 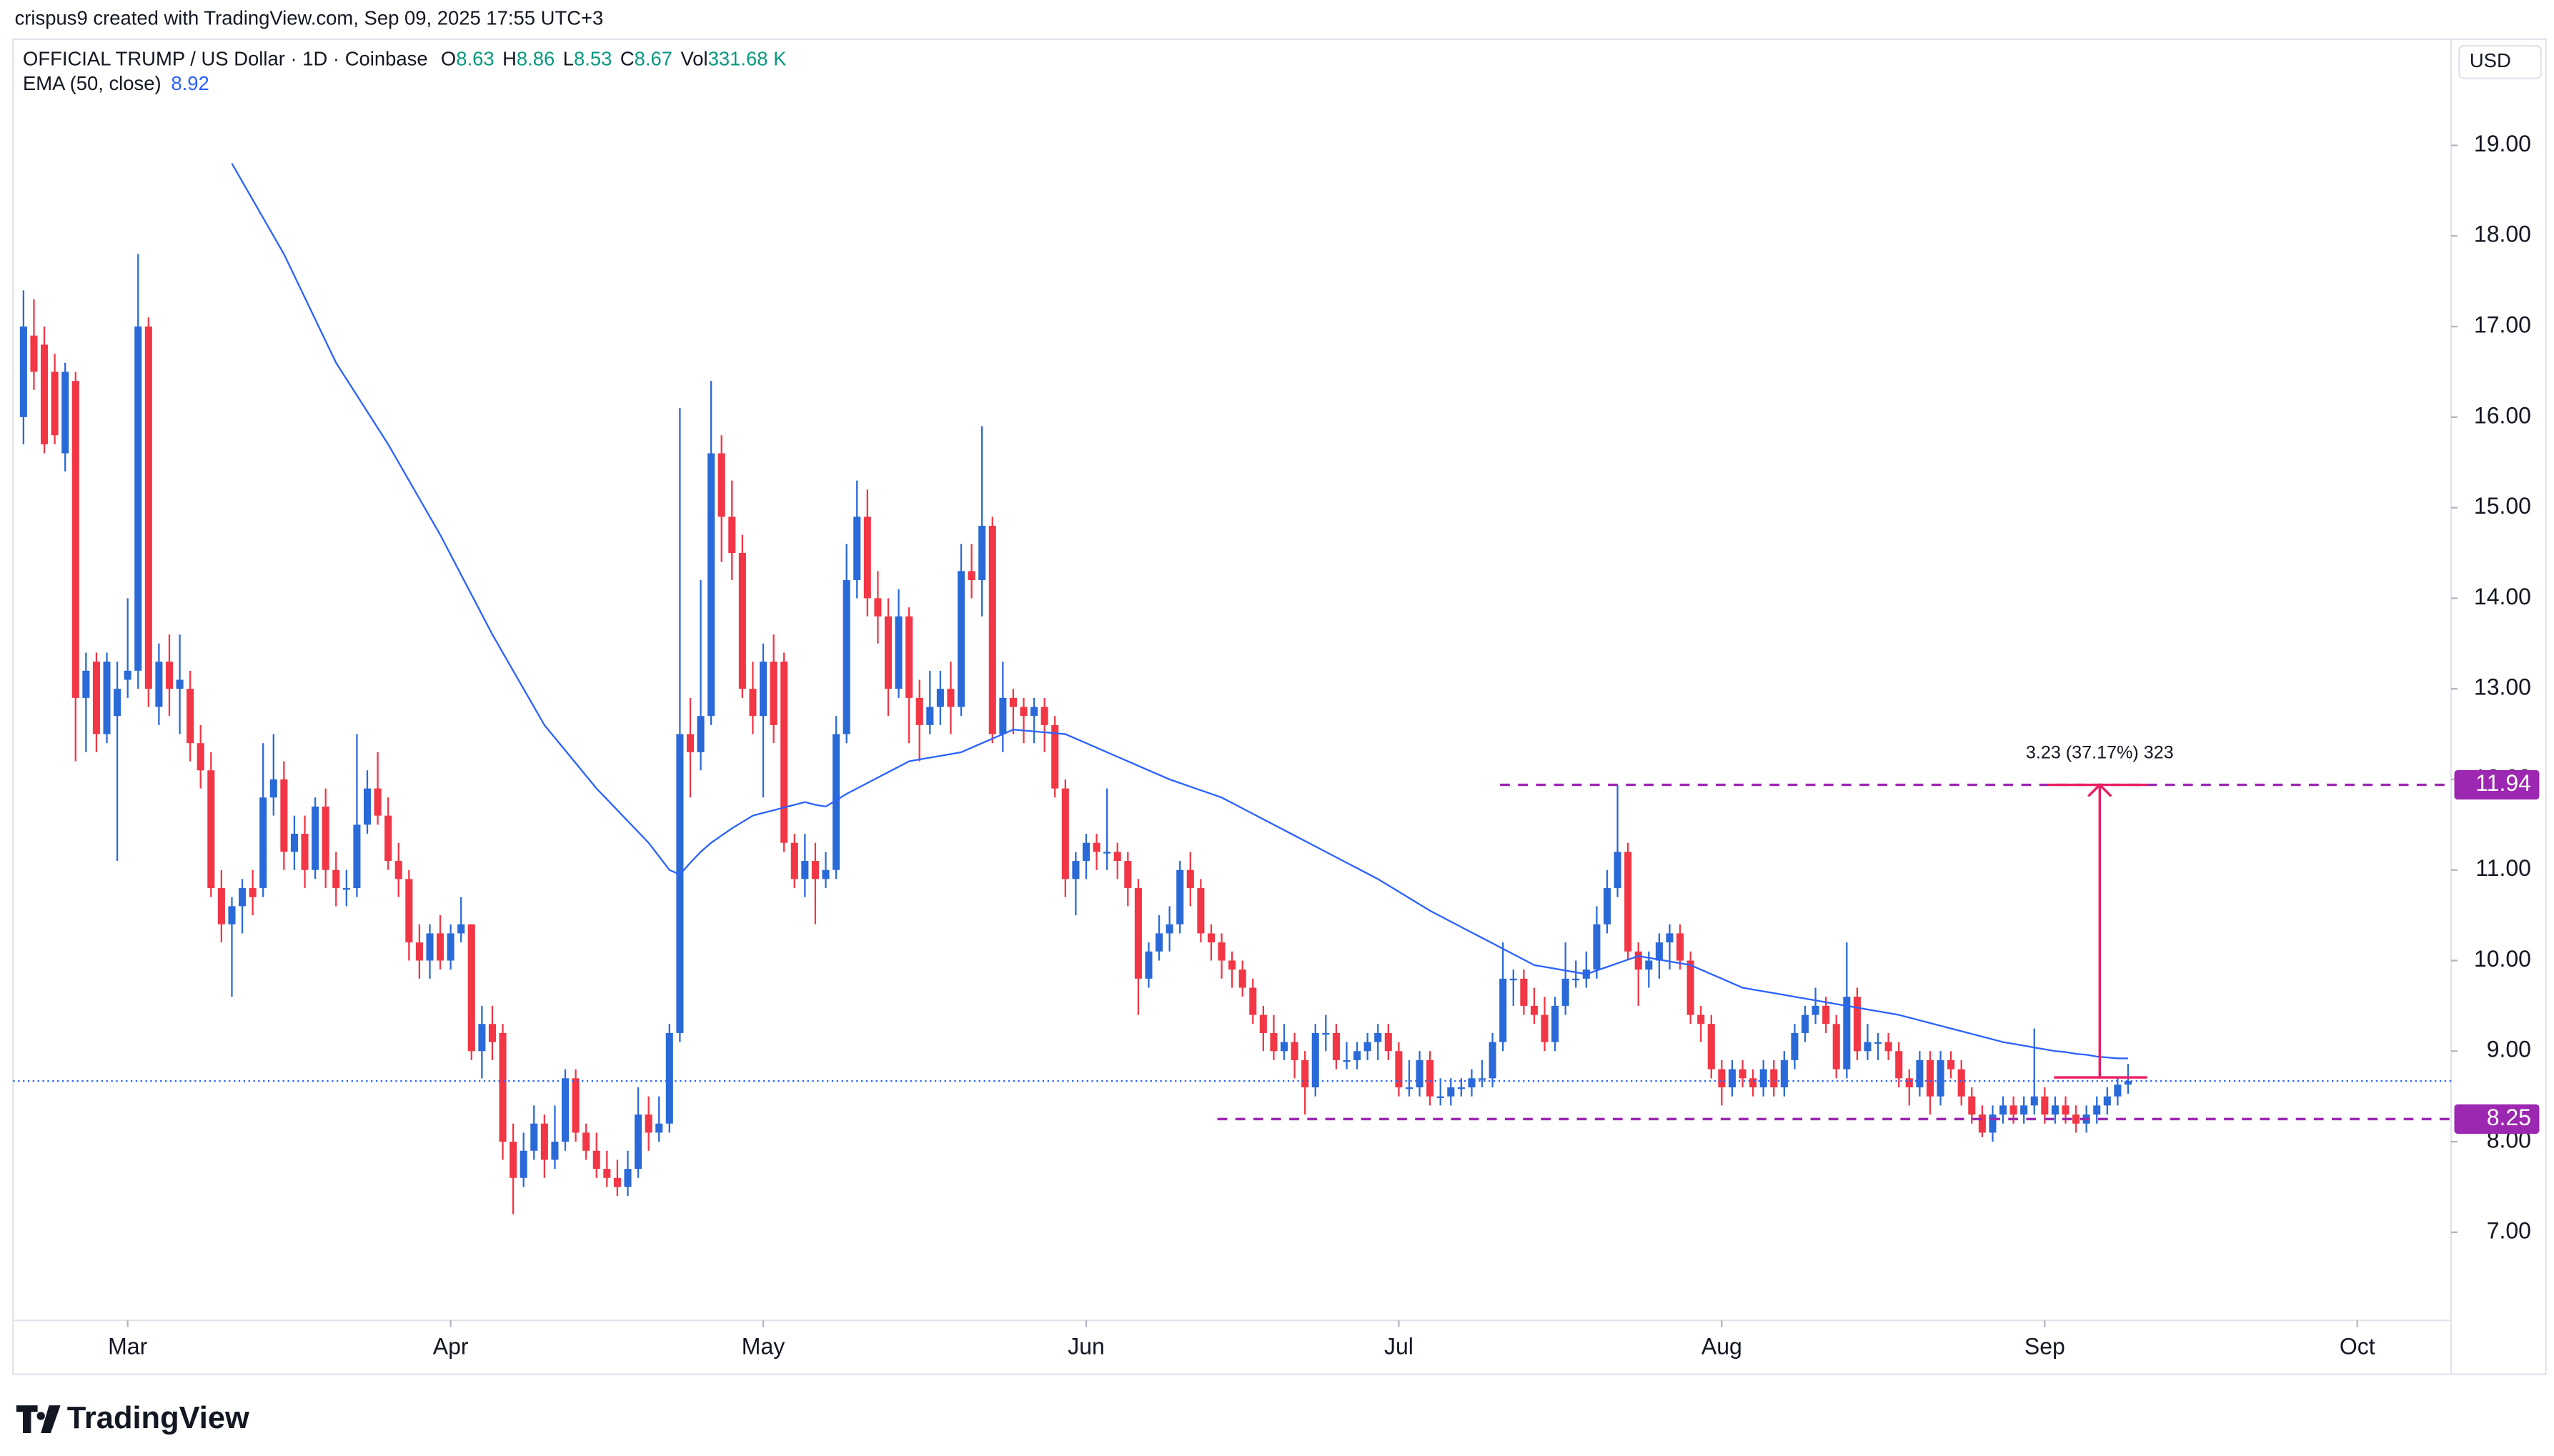 I want to click on x-tick-label: Oct, so click(x=2357, y=1346).